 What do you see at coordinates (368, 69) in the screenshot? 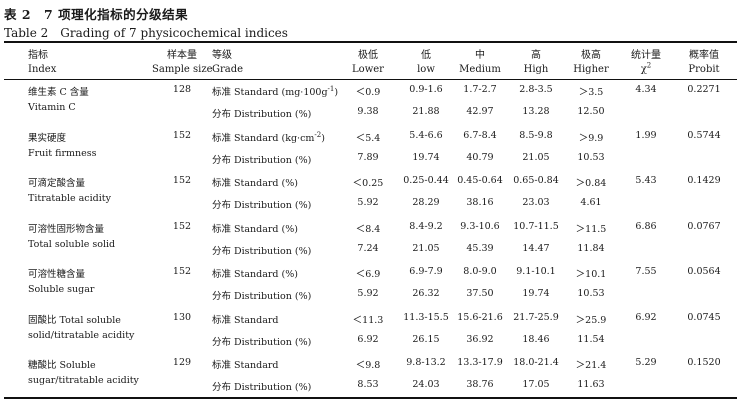
I see `header-lower-en: Lower` at bounding box center [368, 69].